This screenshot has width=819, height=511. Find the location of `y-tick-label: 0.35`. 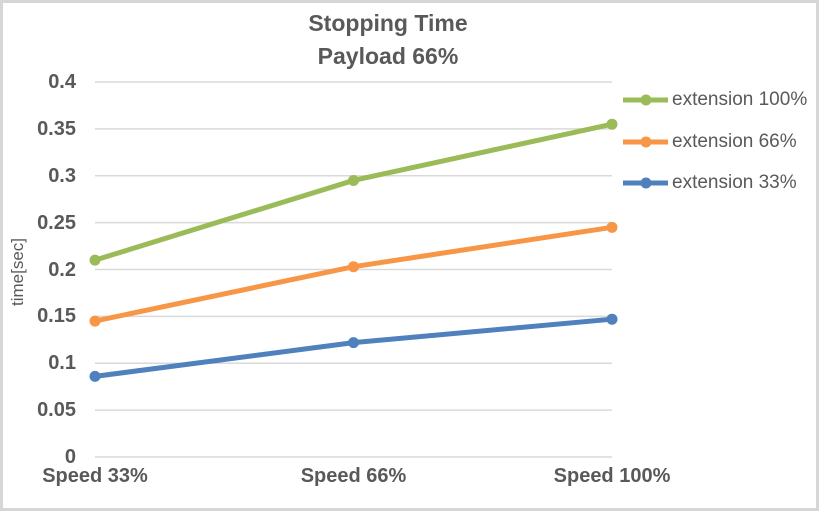

y-tick-label: 0.35 is located at coordinates (56, 128).